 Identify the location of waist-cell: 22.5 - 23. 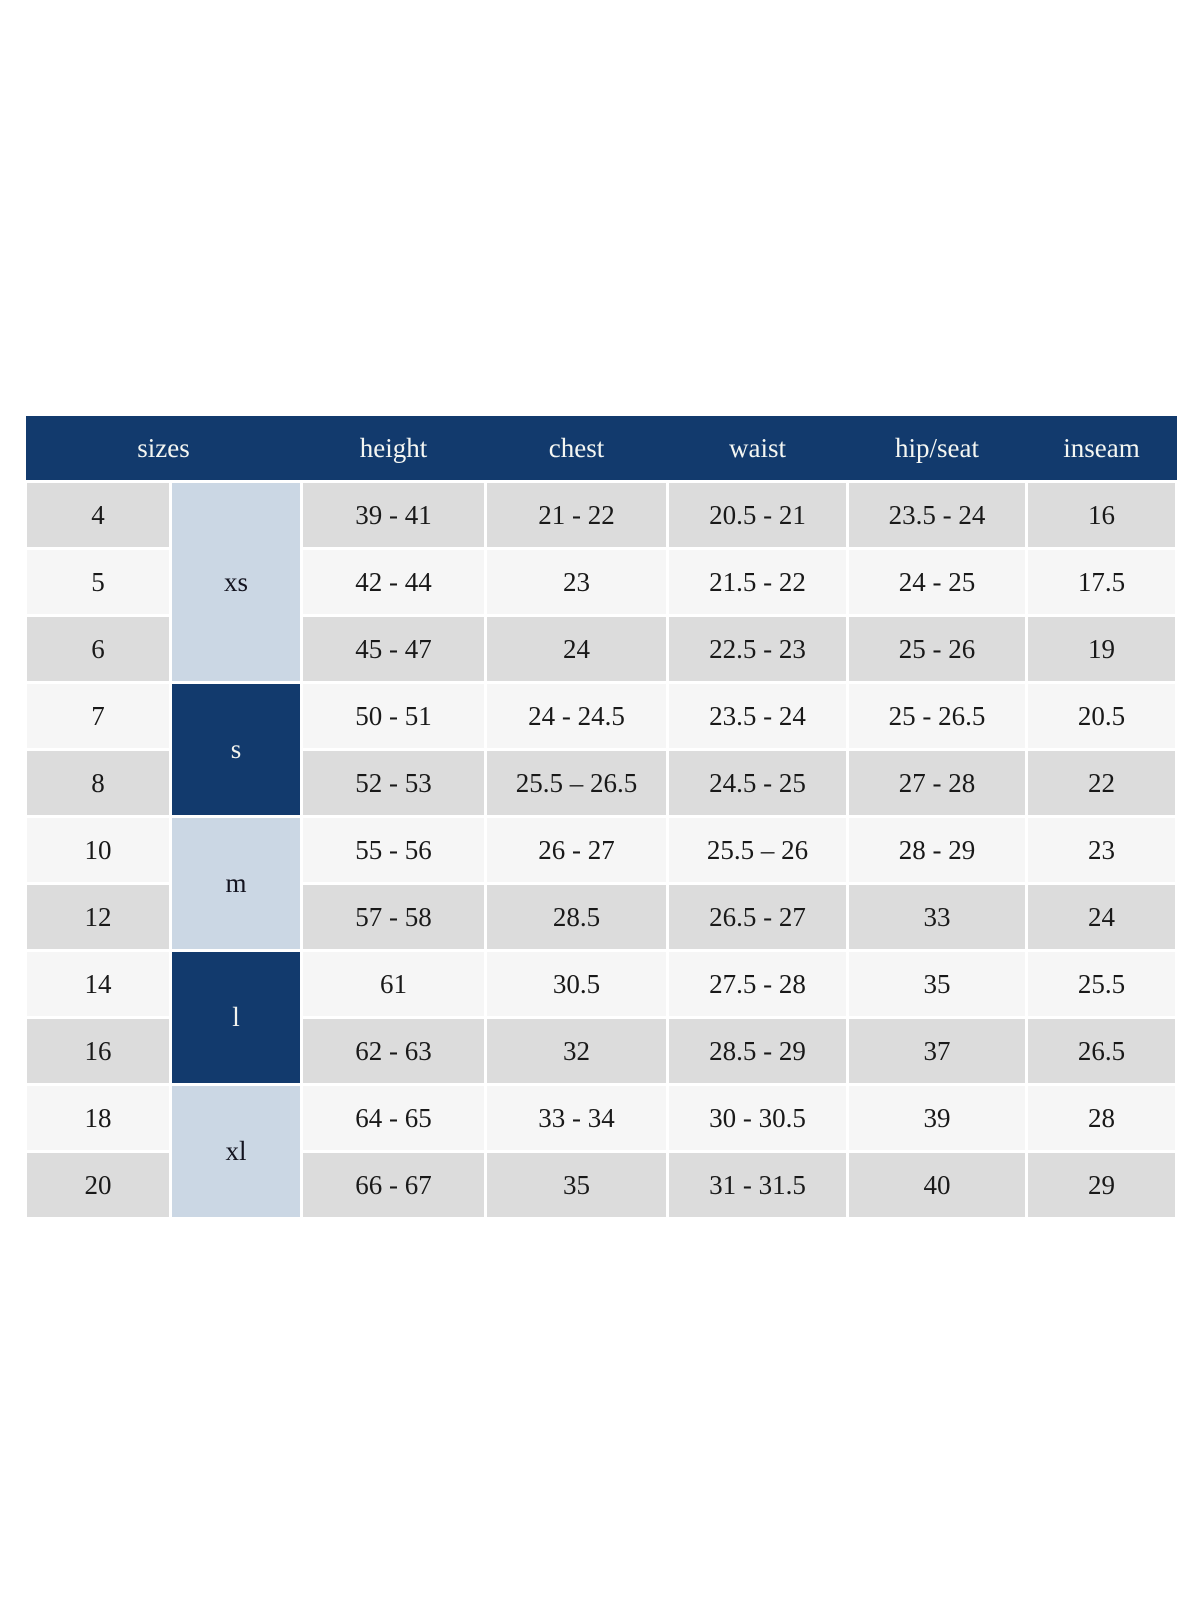
(758, 649).